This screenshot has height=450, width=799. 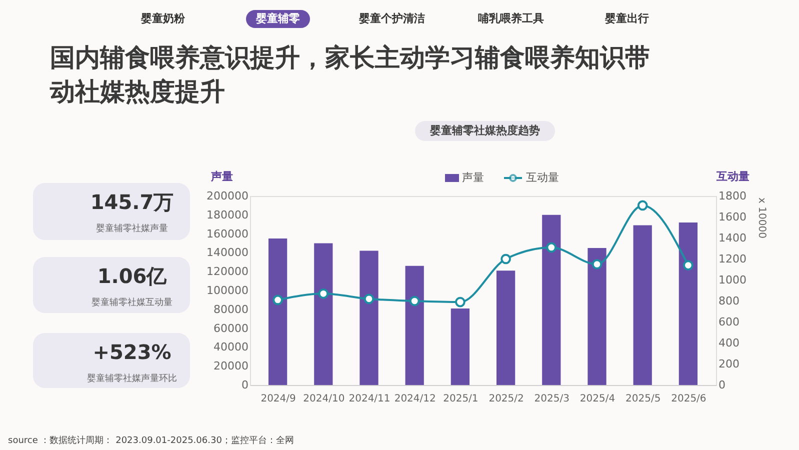 I want to click on text: +523%, so click(x=132, y=352).